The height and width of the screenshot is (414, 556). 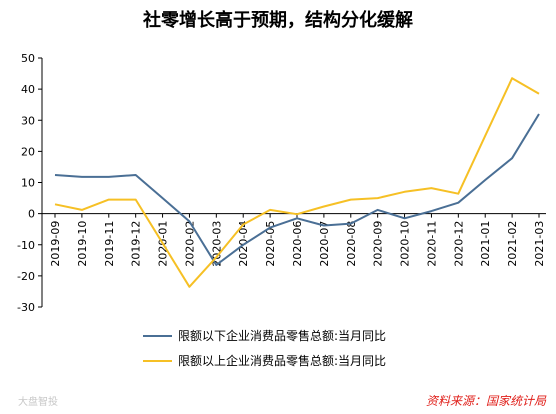 What do you see at coordinates (405, 244) in the screenshot?
I see `x-tick-label: 2020-10` at bounding box center [405, 244].